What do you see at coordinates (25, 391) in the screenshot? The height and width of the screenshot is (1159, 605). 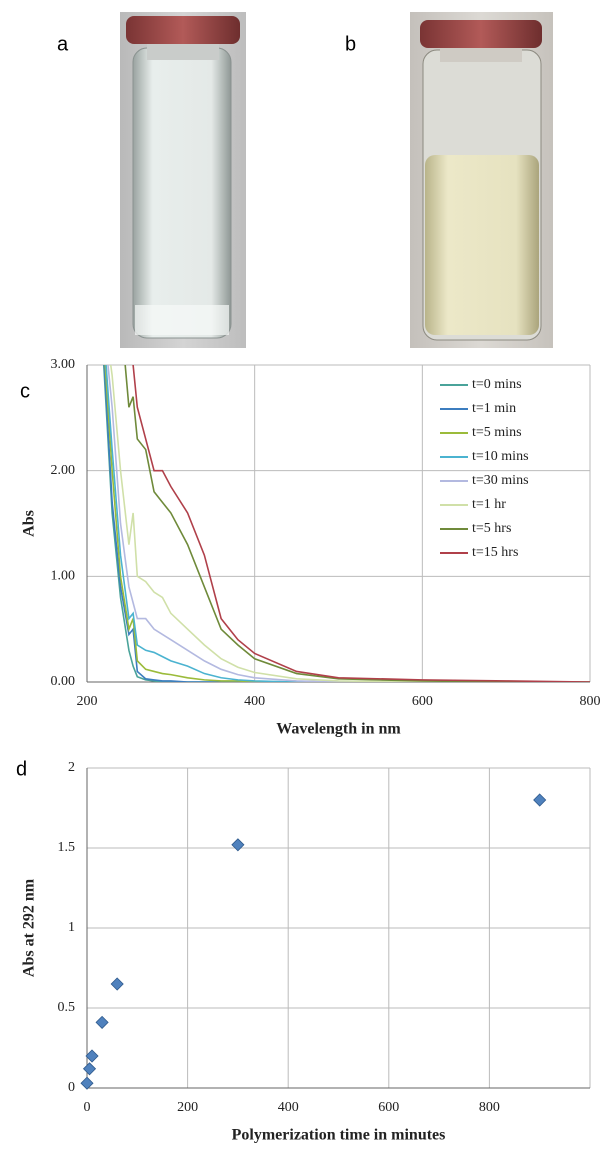 I see `panel-label: c` at bounding box center [25, 391].